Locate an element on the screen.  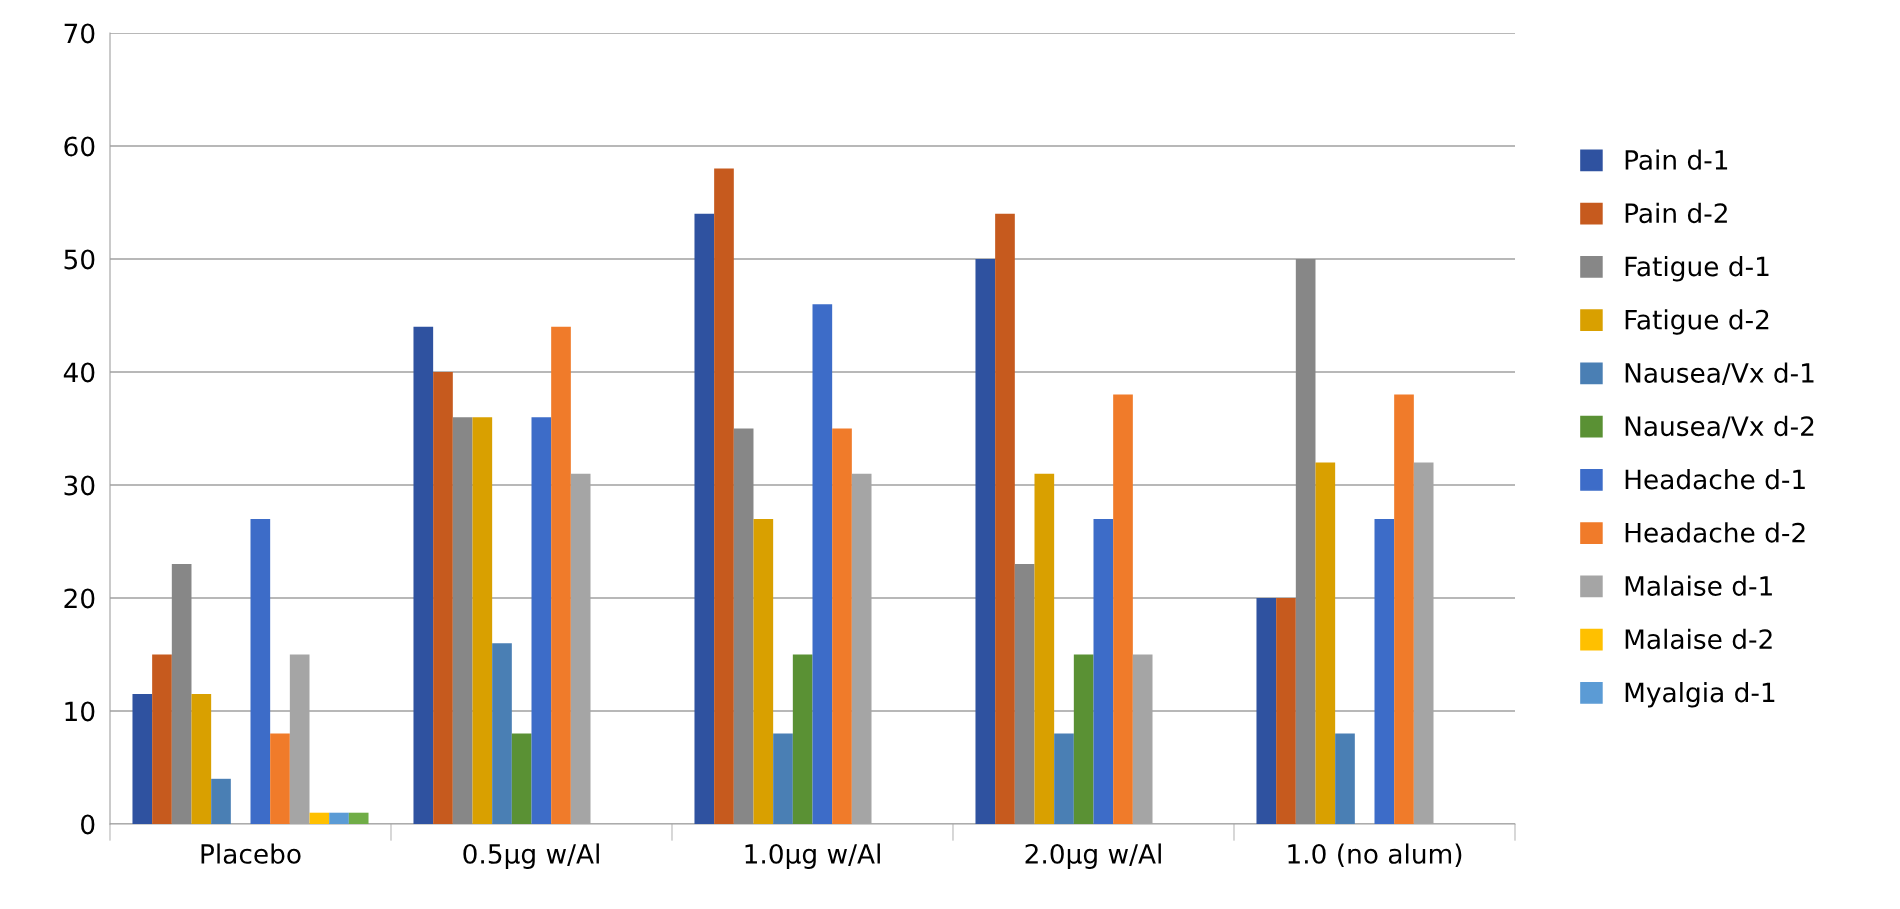
legend-label: Pain d-1 is located at coordinates (1676, 159).